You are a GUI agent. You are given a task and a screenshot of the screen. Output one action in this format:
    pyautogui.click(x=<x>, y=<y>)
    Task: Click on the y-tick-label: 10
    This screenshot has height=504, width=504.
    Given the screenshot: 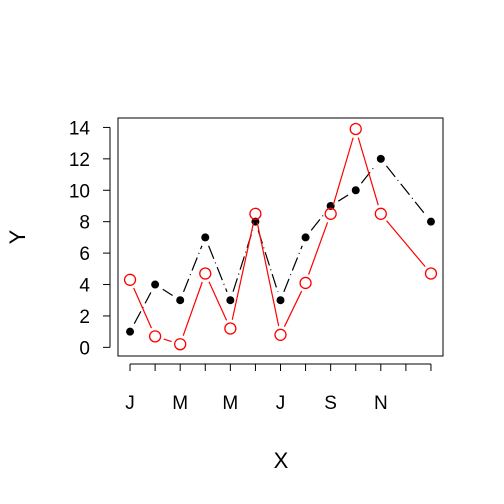 What is the action you would take?
    pyautogui.click(x=79, y=191)
    